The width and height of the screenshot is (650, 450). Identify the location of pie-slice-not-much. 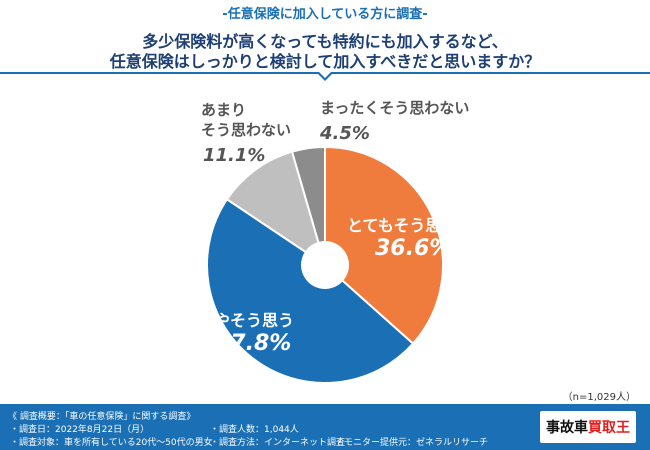
(276, 209).